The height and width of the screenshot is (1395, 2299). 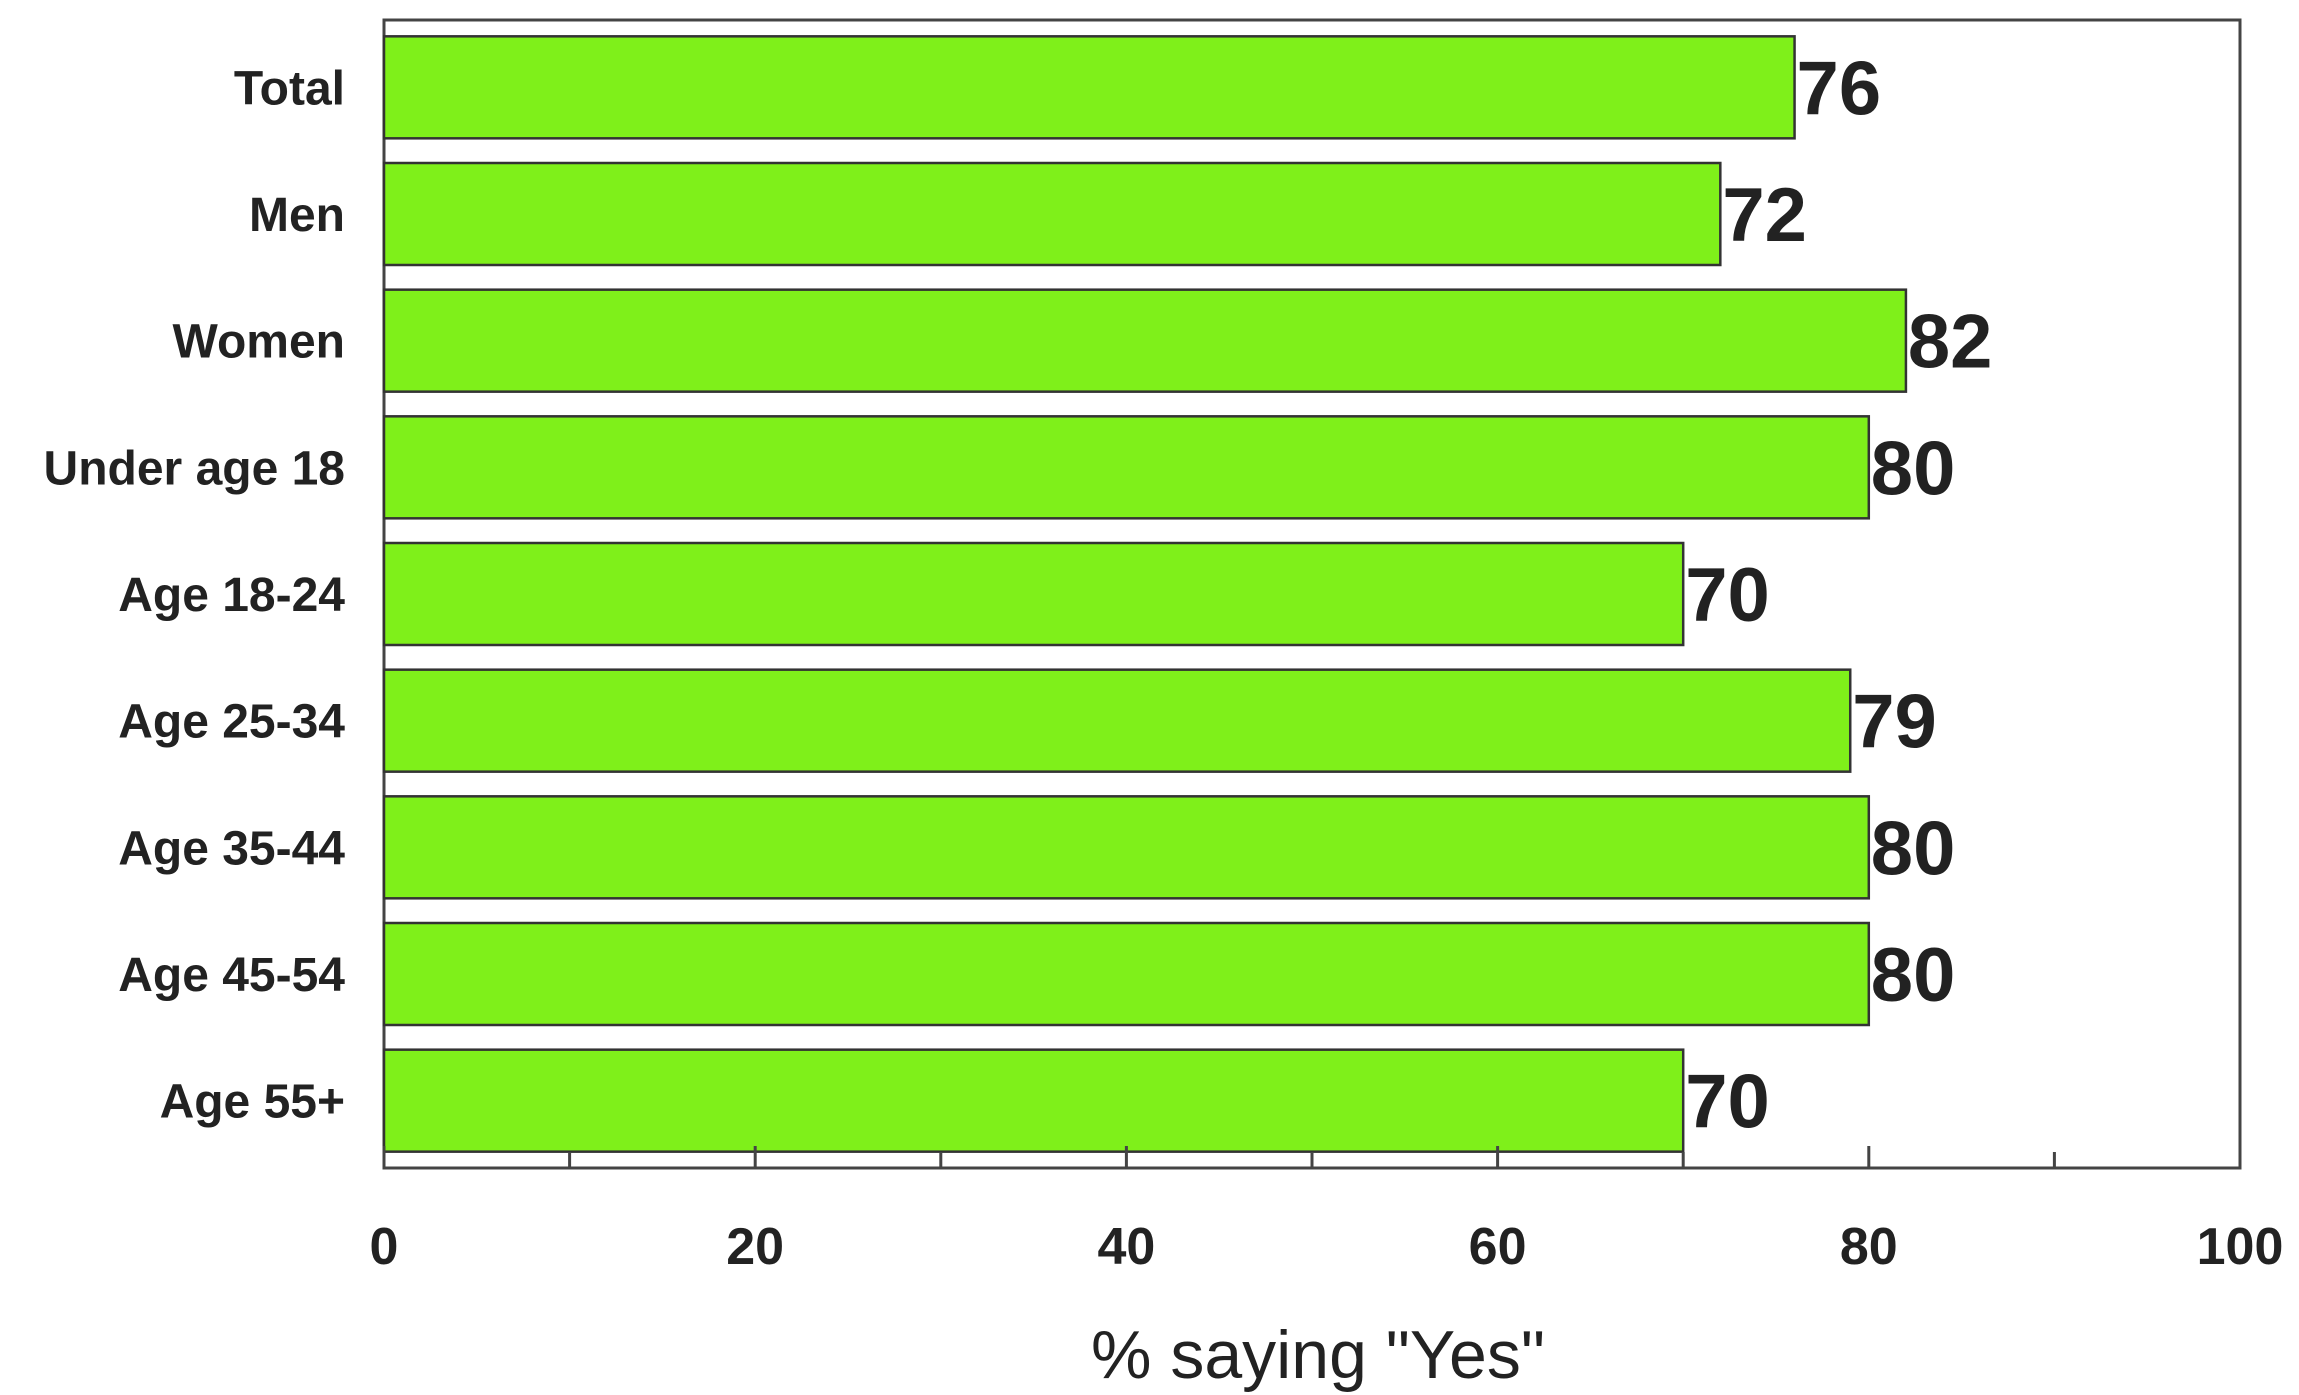 What do you see at coordinates (252, 1102) in the screenshot?
I see `category-label: Age 55+` at bounding box center [252, 1102].